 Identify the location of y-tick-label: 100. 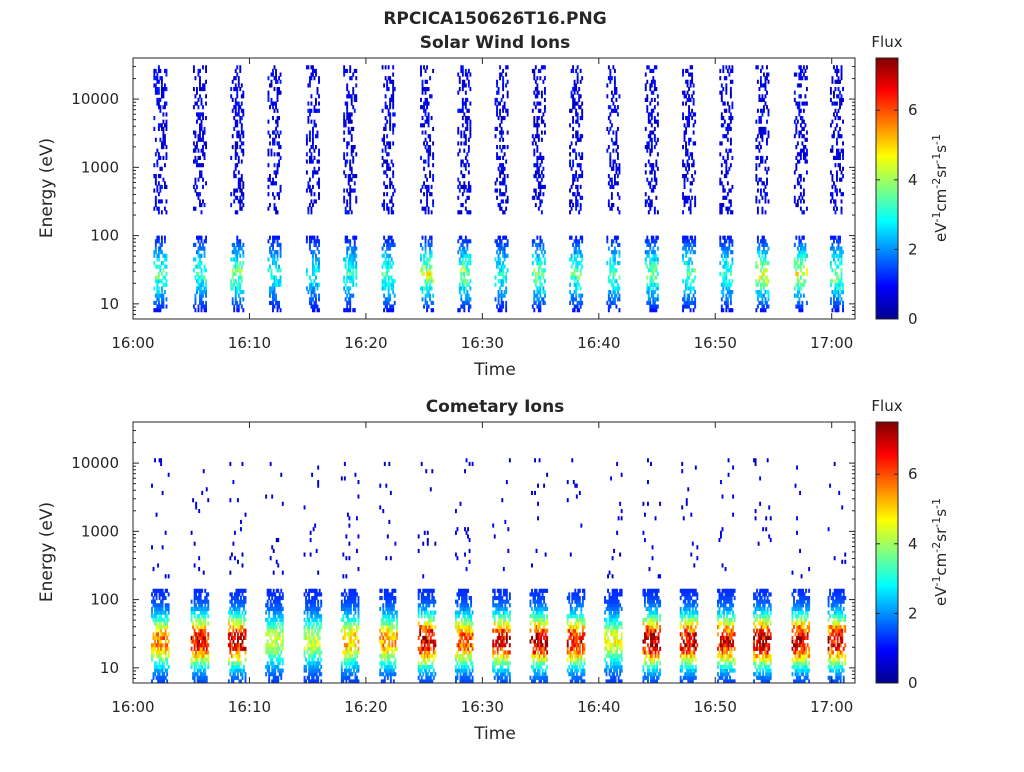
(104, 236).